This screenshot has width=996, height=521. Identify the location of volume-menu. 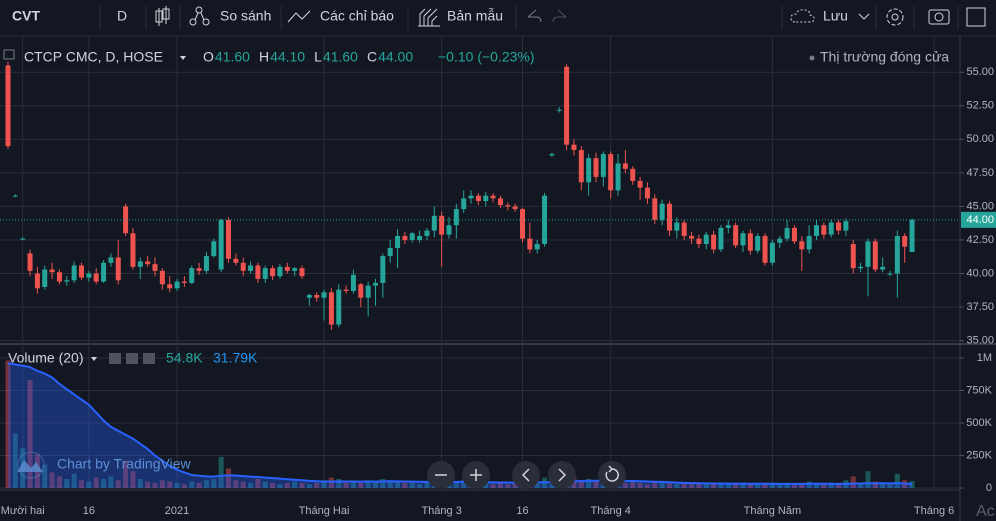
(94, 359).